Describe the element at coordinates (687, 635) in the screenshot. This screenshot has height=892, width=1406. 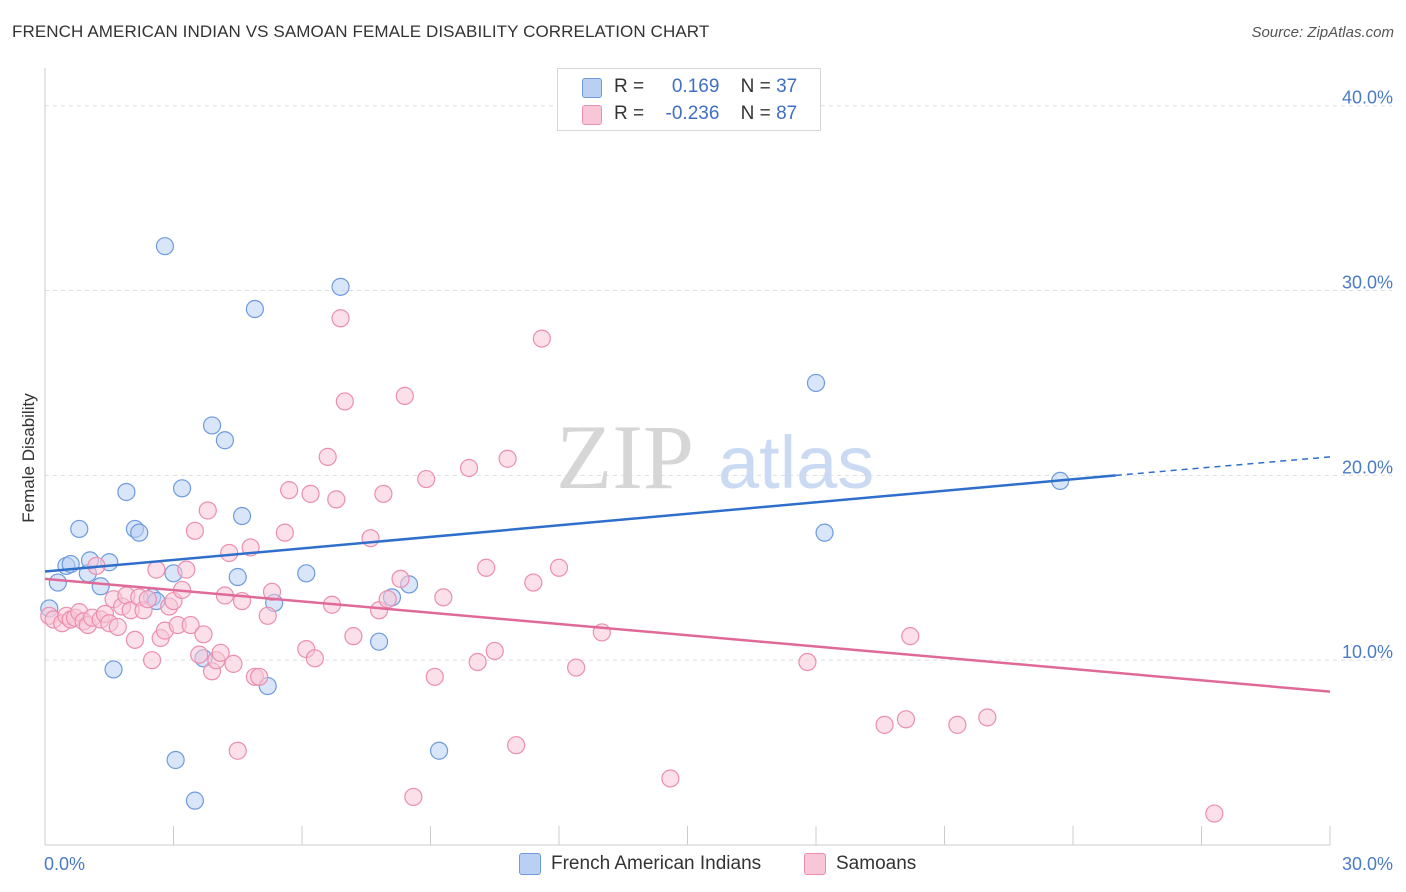
I see `trend-line-samoans` at that location.